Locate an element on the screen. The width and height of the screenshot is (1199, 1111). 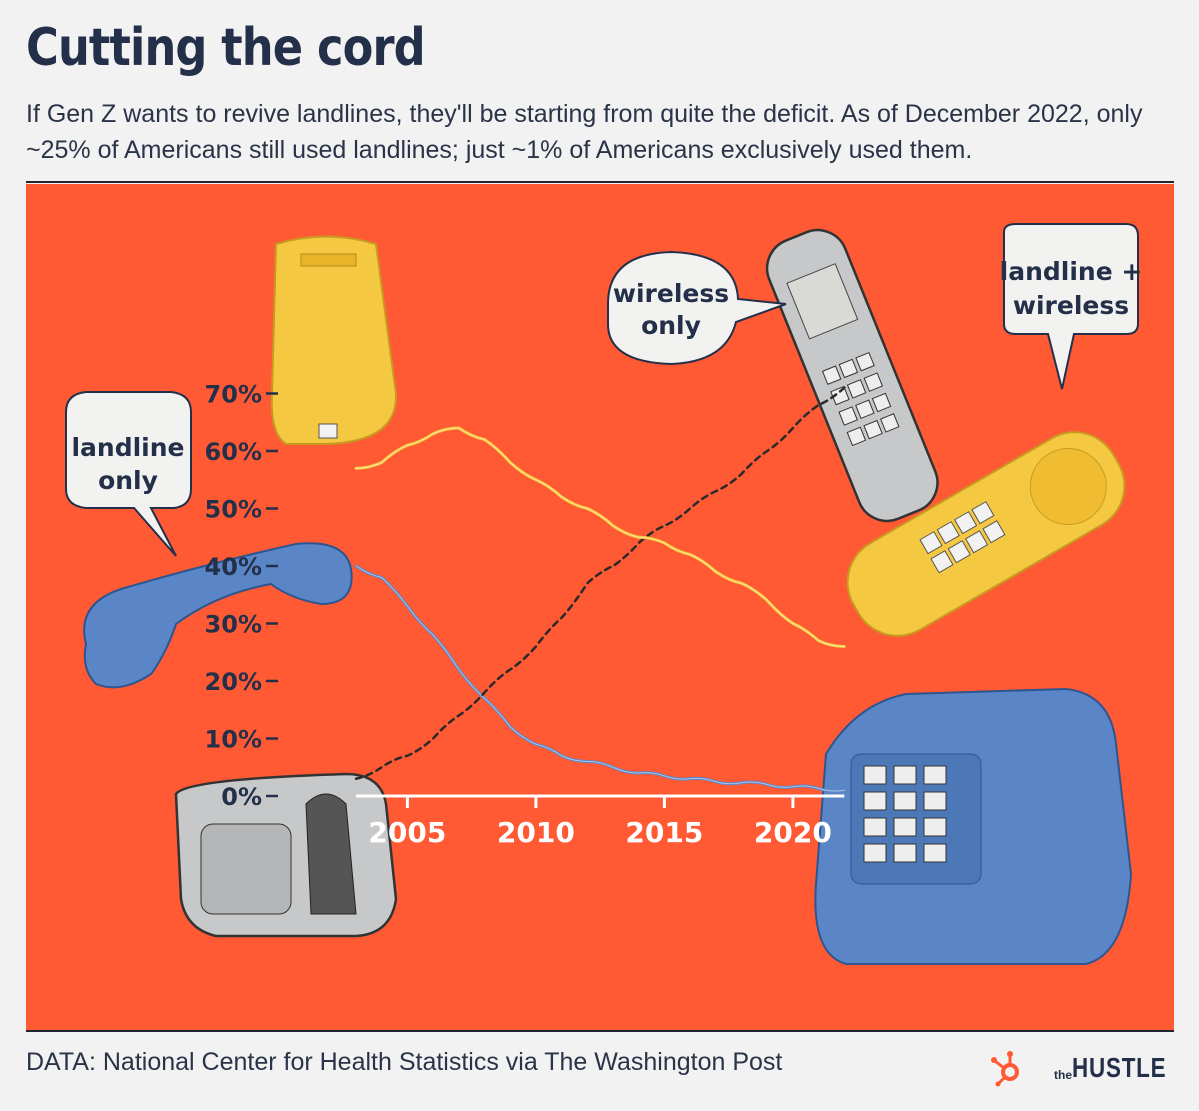
x-tick-label: 2015 is located at coordinates (664, 832).